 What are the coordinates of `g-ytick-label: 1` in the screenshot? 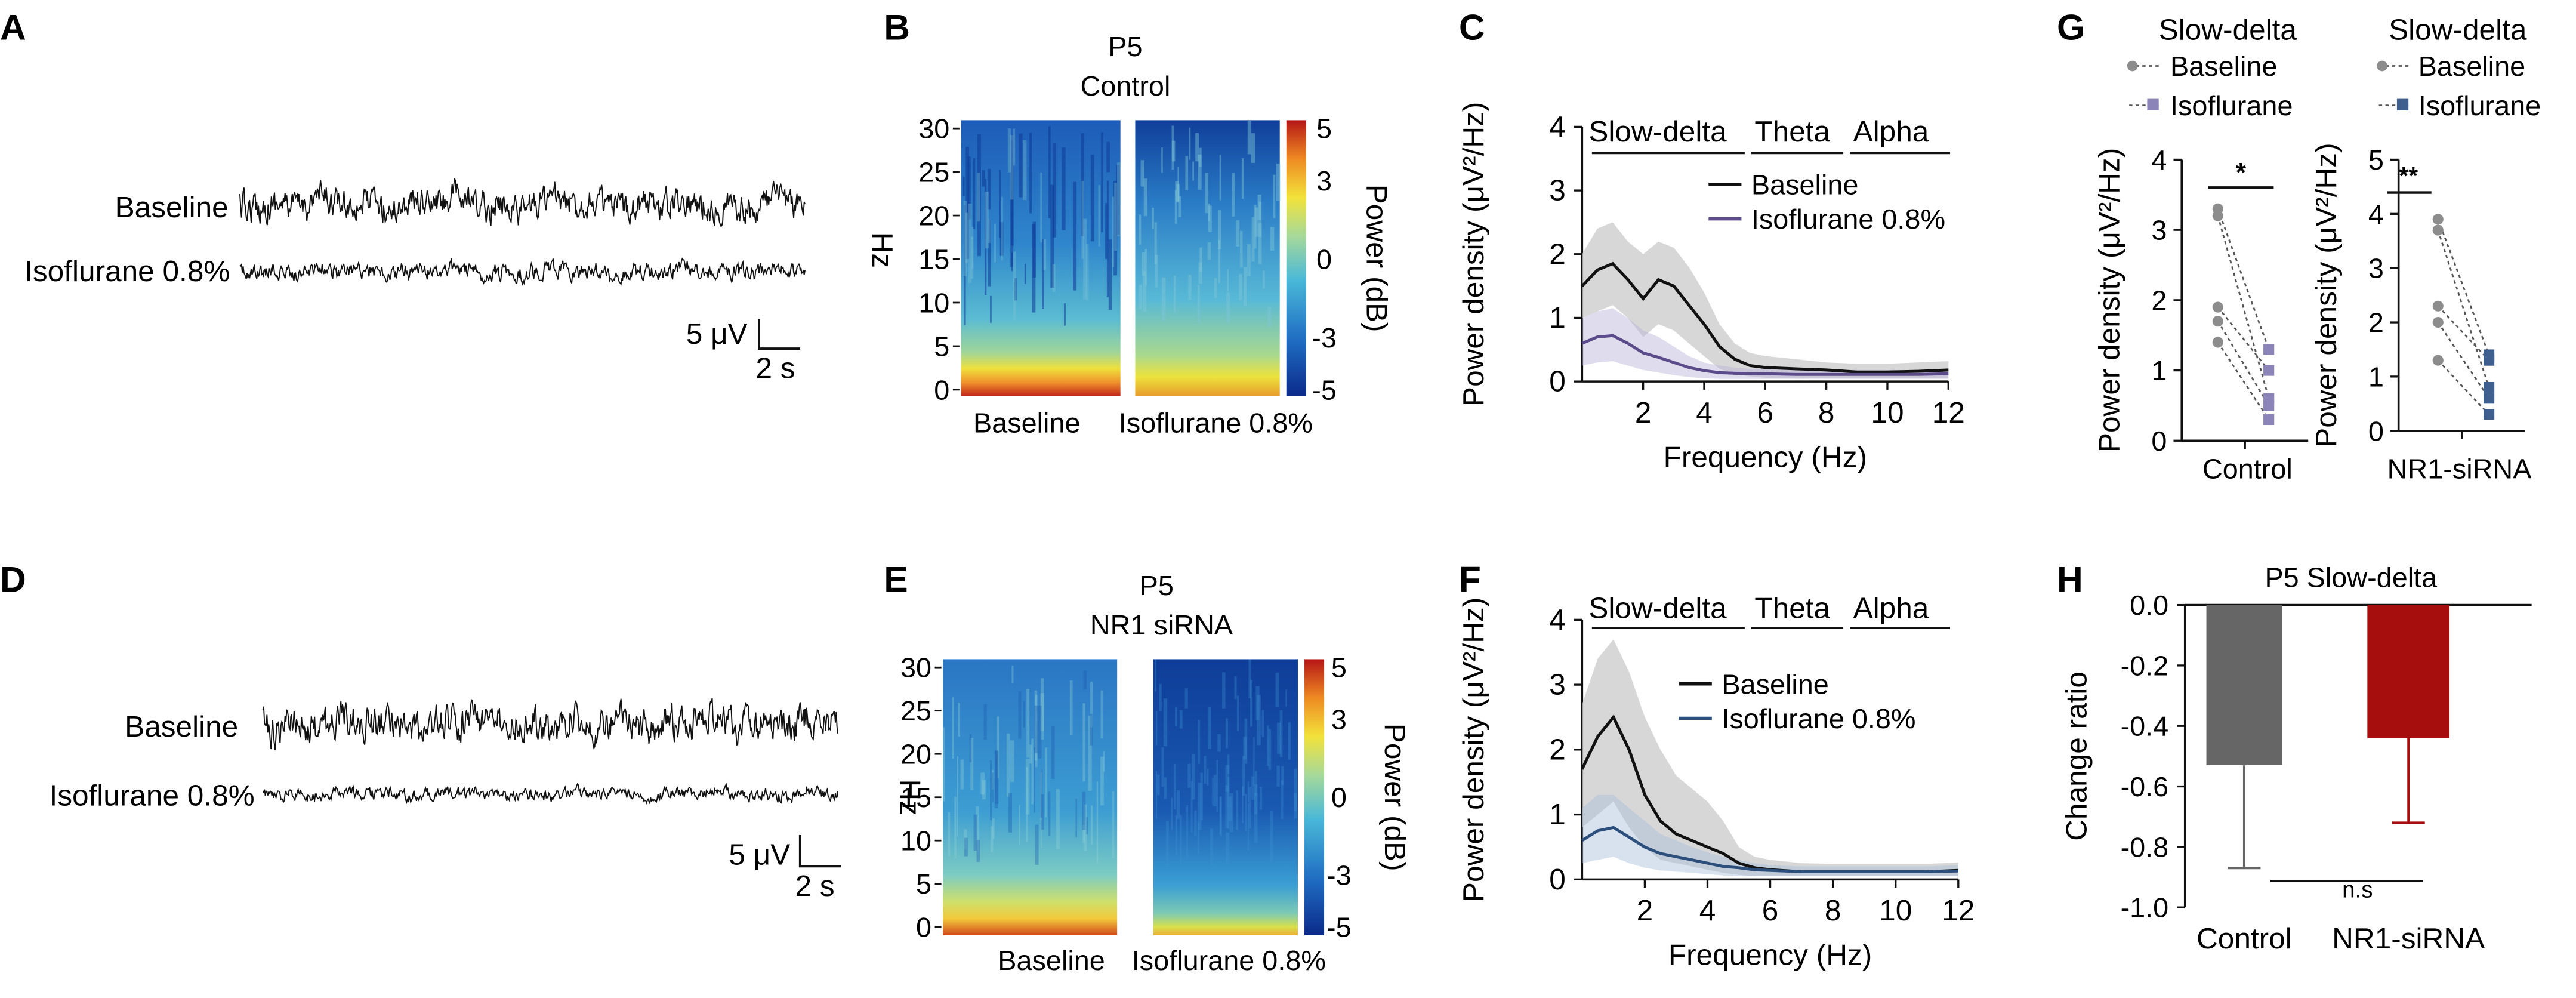 It's located at (2376, 376).